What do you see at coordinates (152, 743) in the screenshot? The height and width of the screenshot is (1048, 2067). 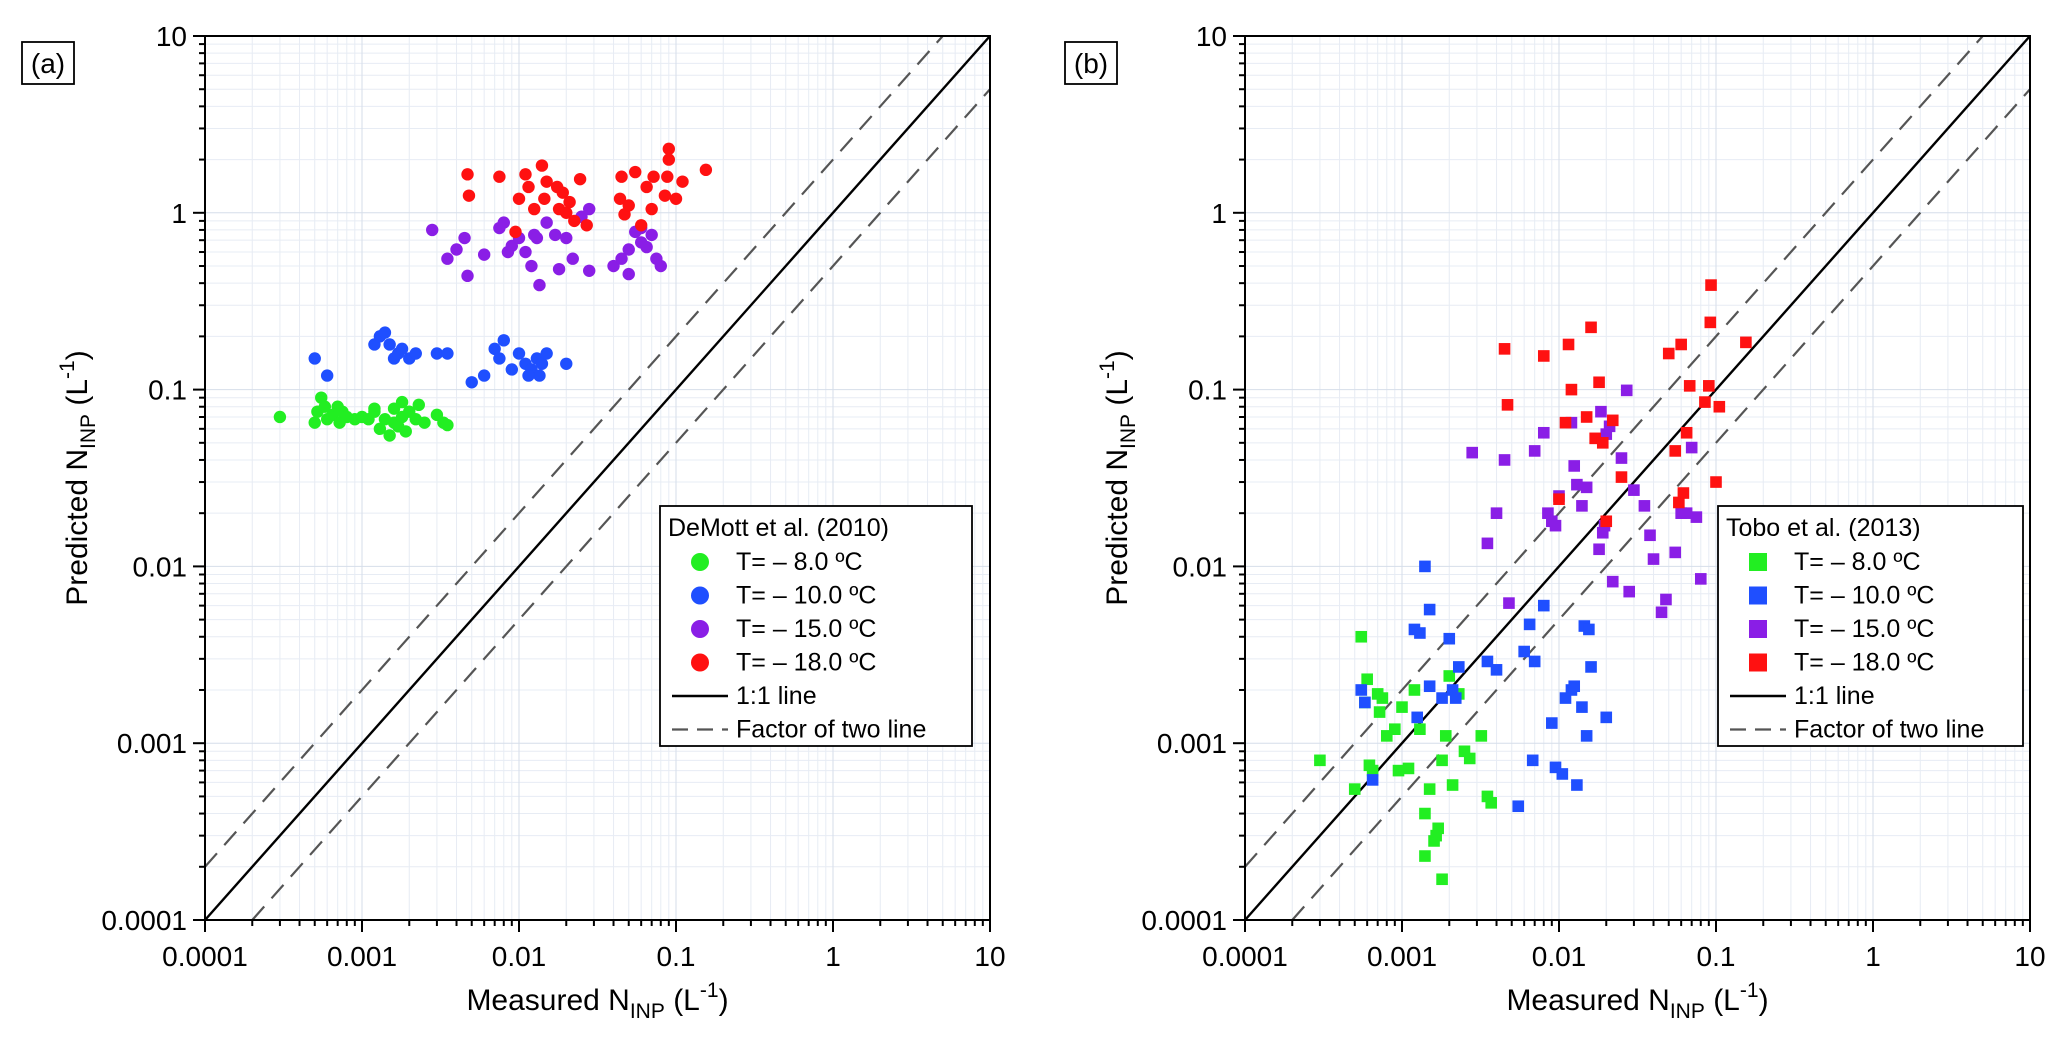 I see `y-tick-label: 0.001` at bounding box center [152, 743].